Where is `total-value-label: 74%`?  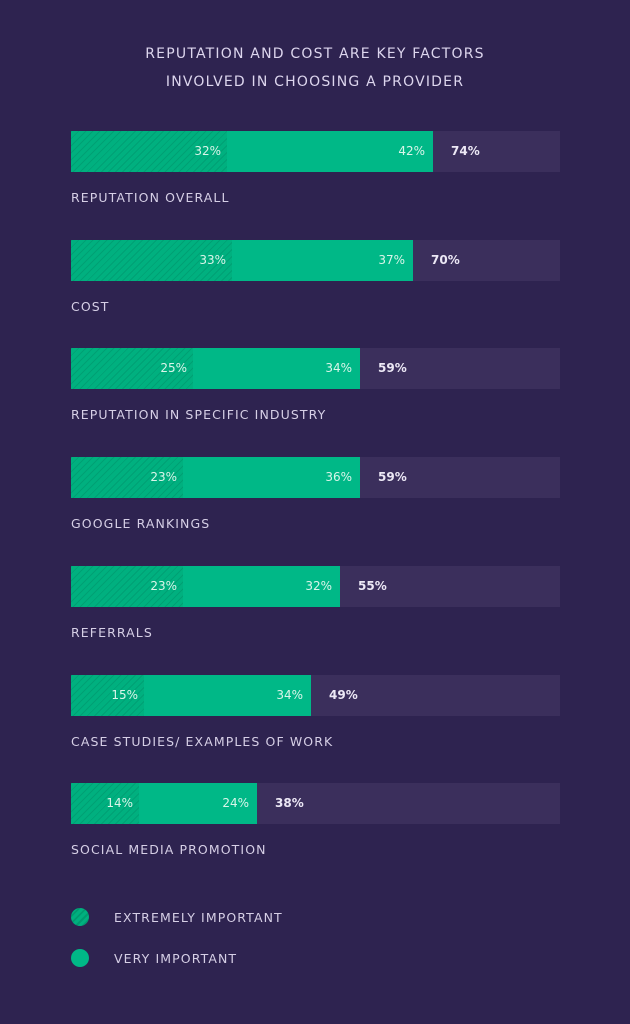 total-value-label: 74% is located at coordinates (465, 151).